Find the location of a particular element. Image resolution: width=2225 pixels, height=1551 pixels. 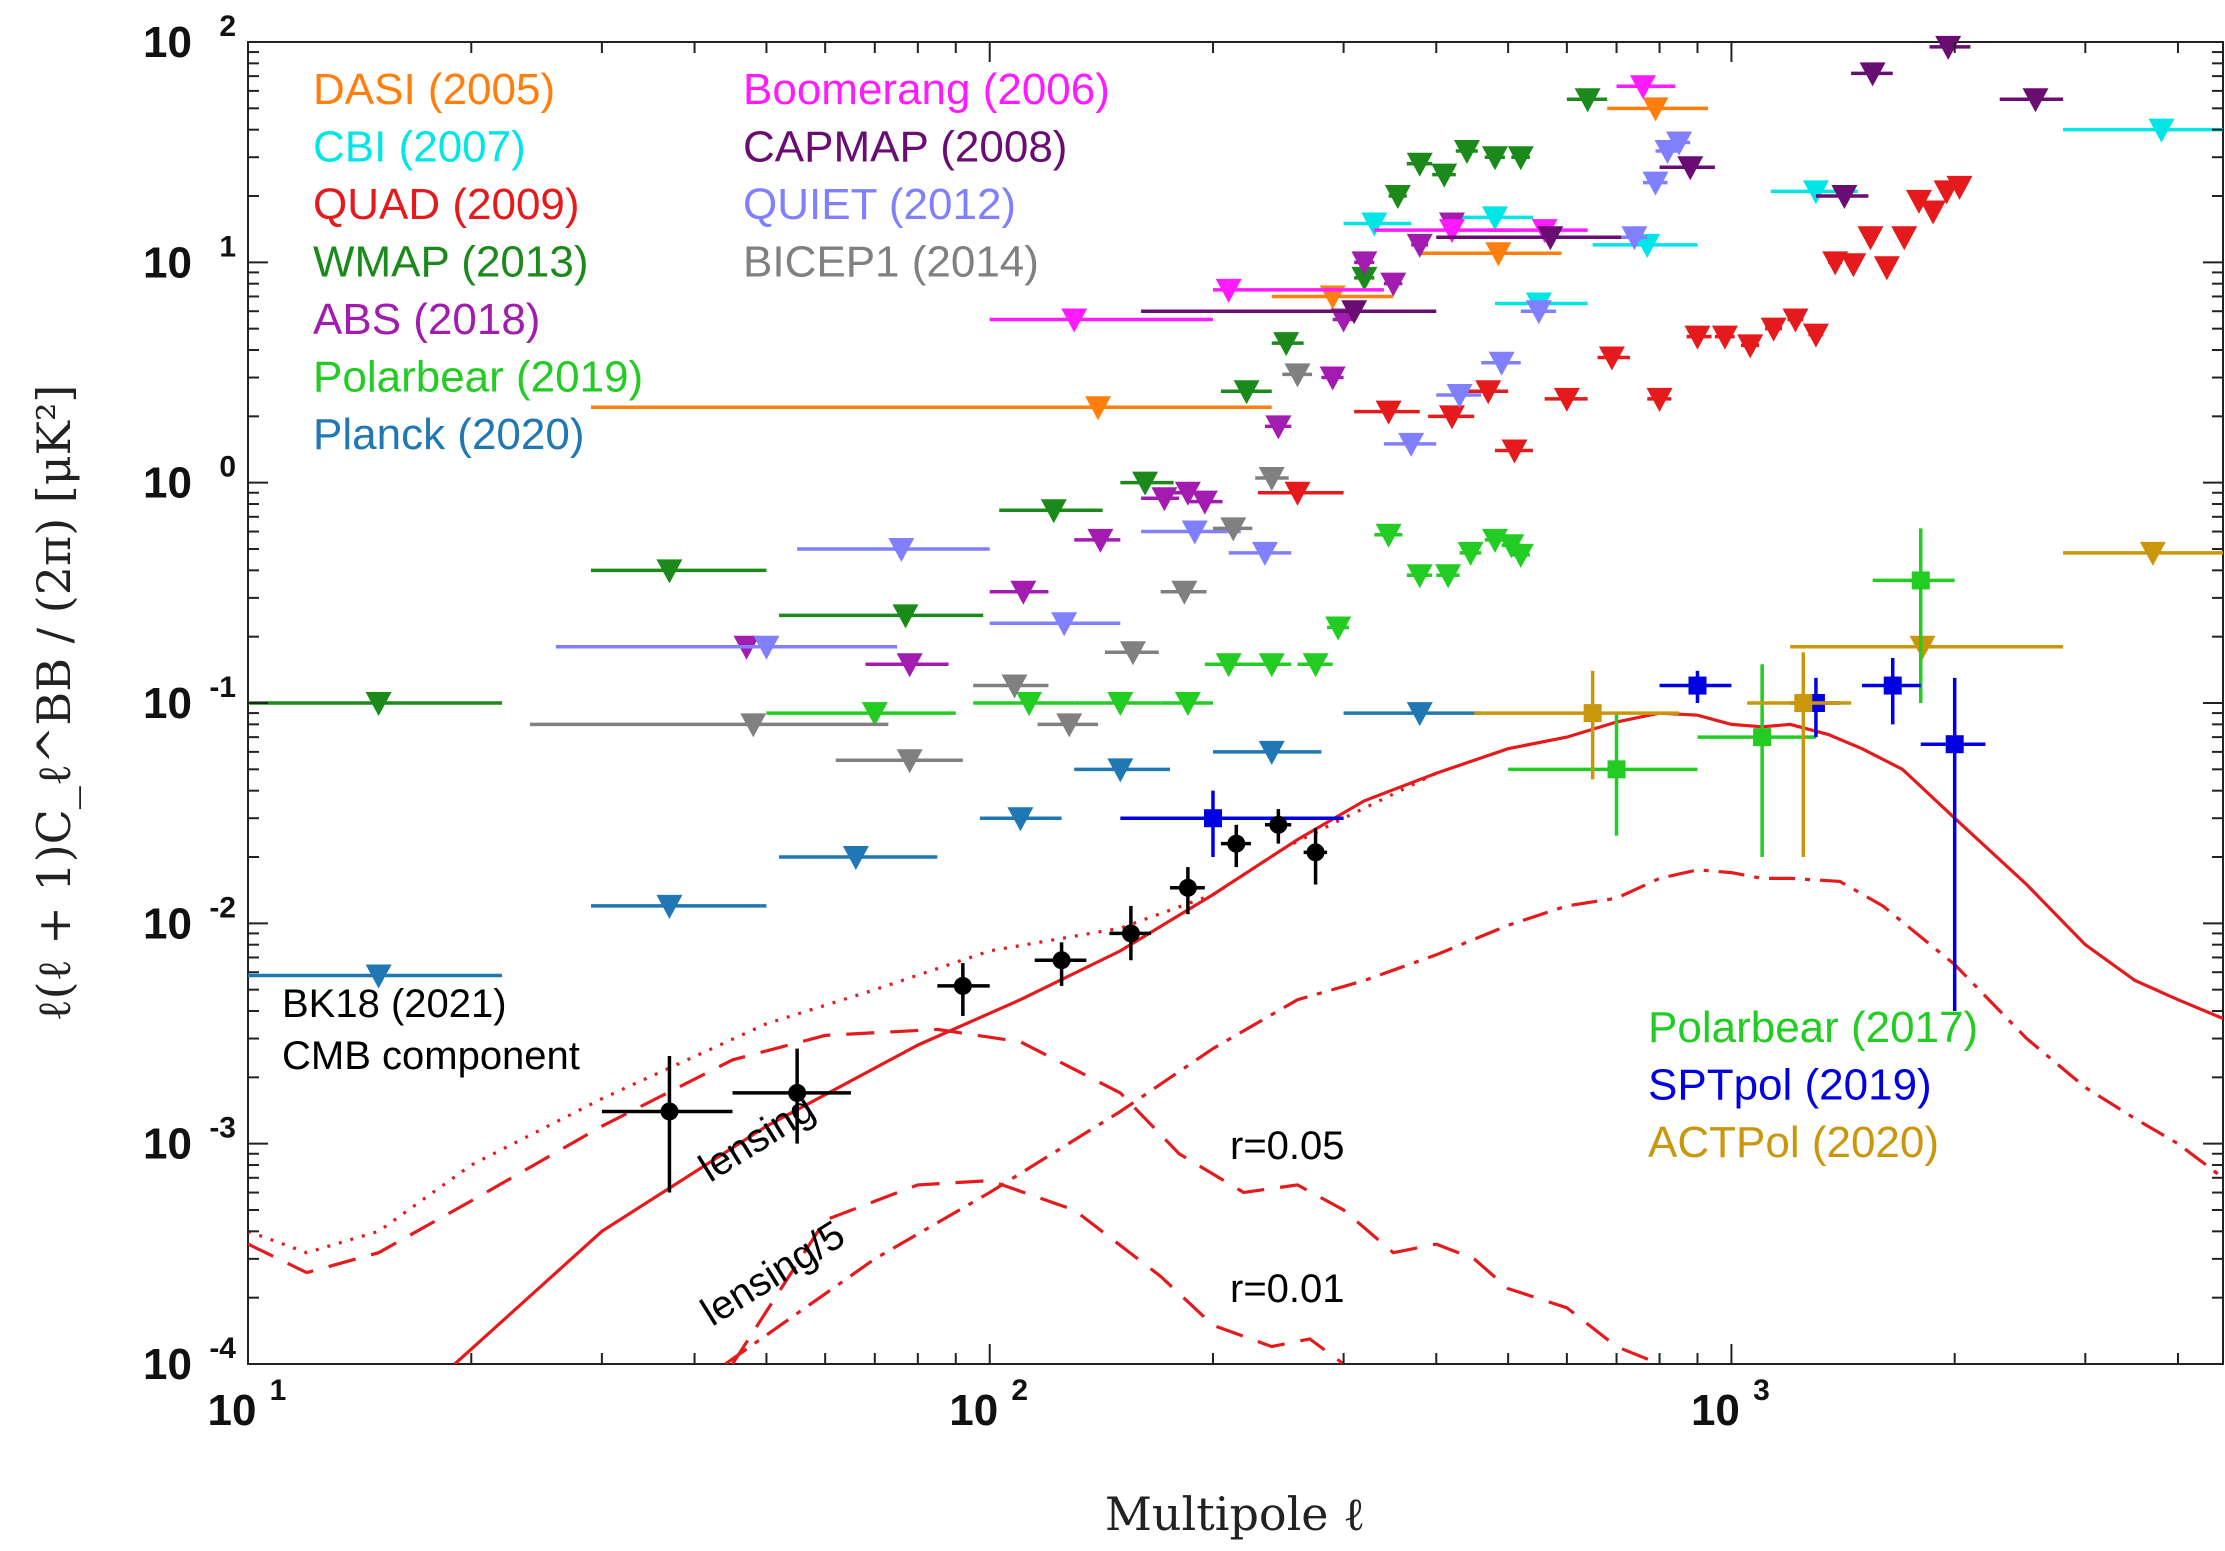

legend-entry: CAPMAP (2008) is located at coordinates (905, 147).